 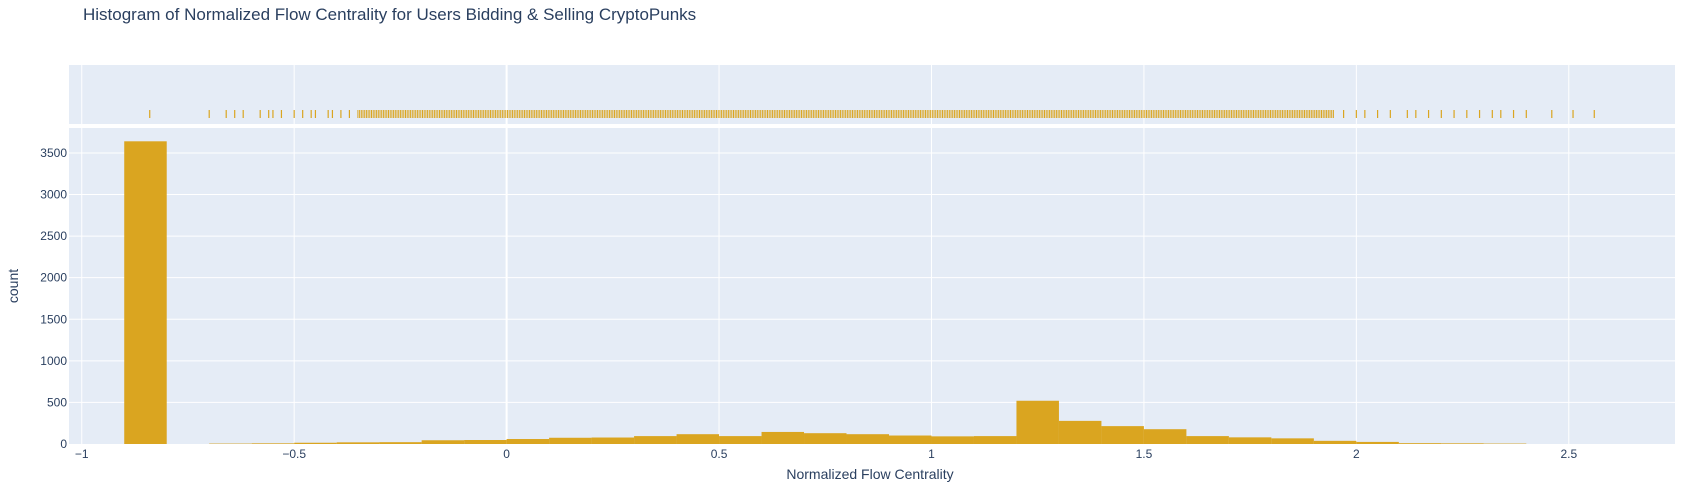 I want to click on y-tick-label: 3000, so click(x=53, y=195).